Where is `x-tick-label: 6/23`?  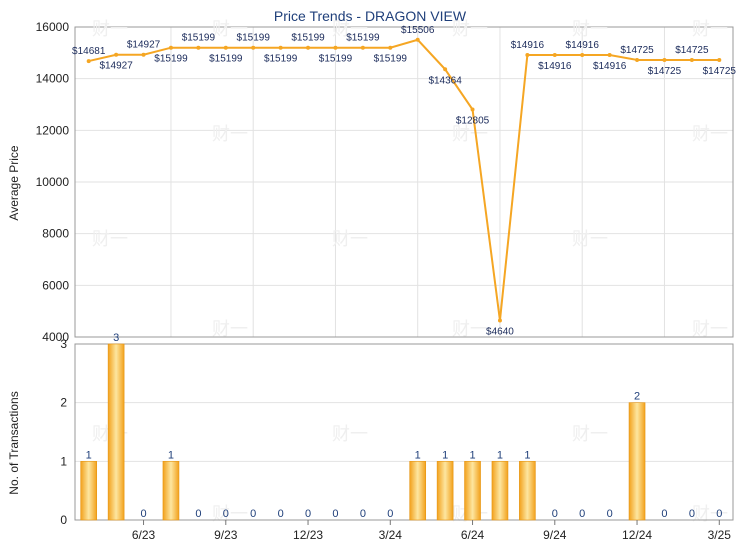 x-tick-label: 6/23 is located at coordinates (144, 535).